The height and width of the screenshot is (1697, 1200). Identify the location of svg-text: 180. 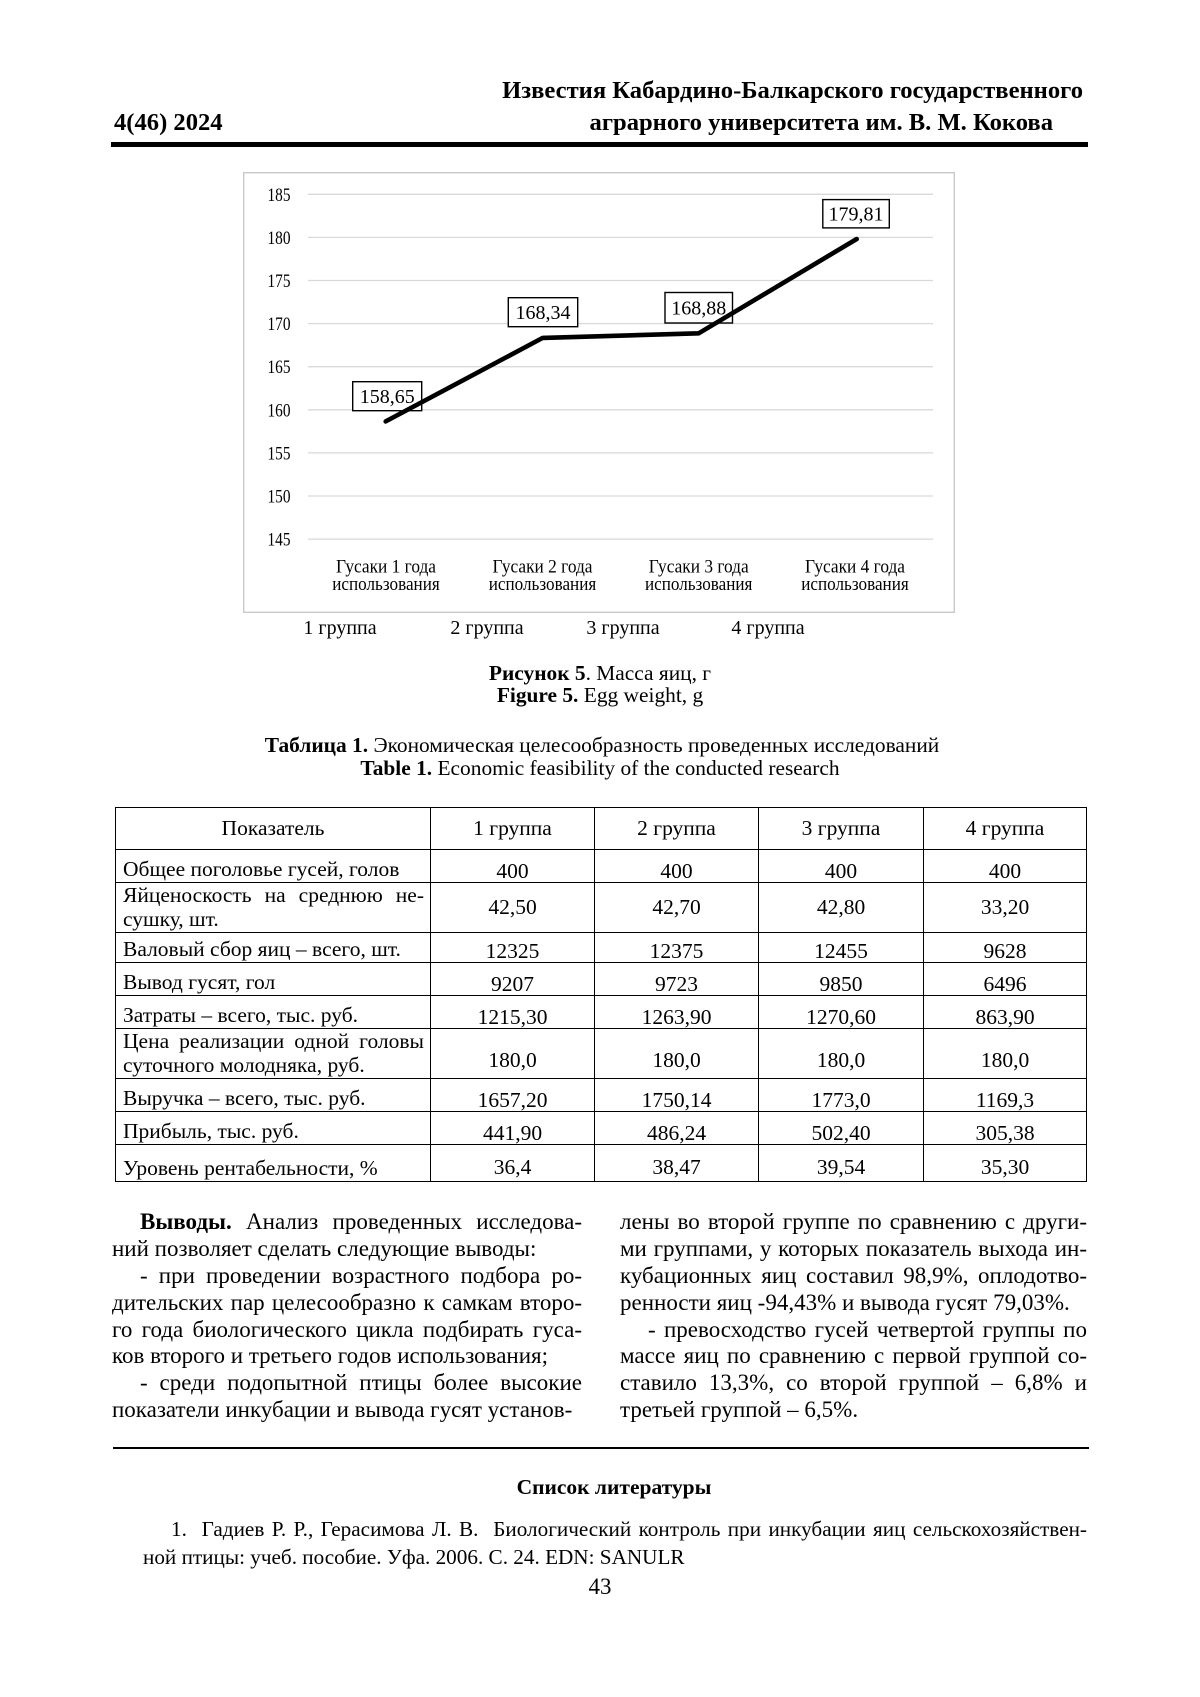
(279, 238).